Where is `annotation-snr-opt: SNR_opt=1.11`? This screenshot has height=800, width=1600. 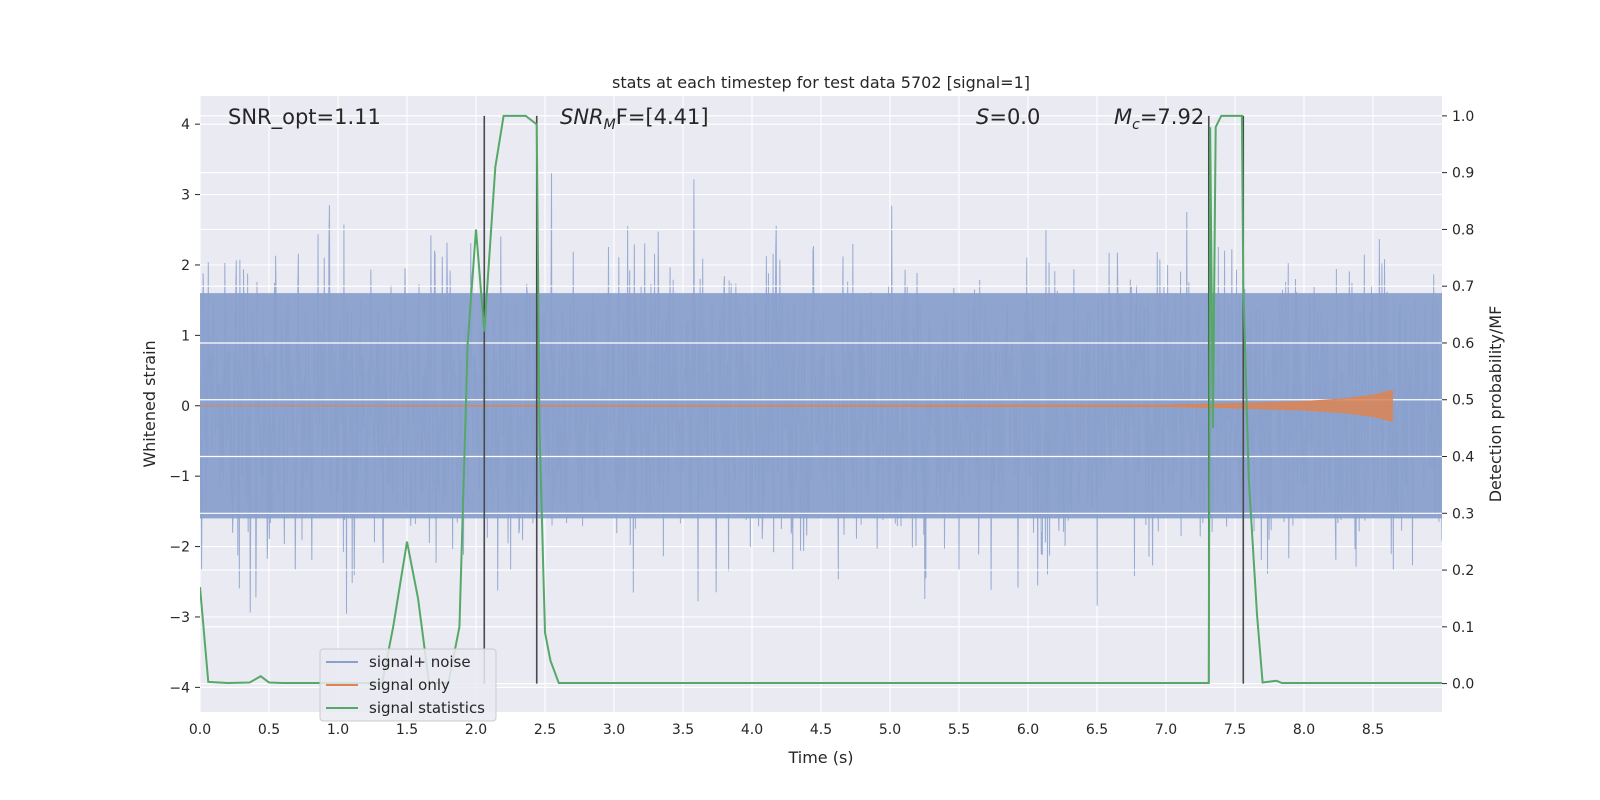 annotation-snr-opt: SNR_opt=1.11 is located at coordinates (304, 117).